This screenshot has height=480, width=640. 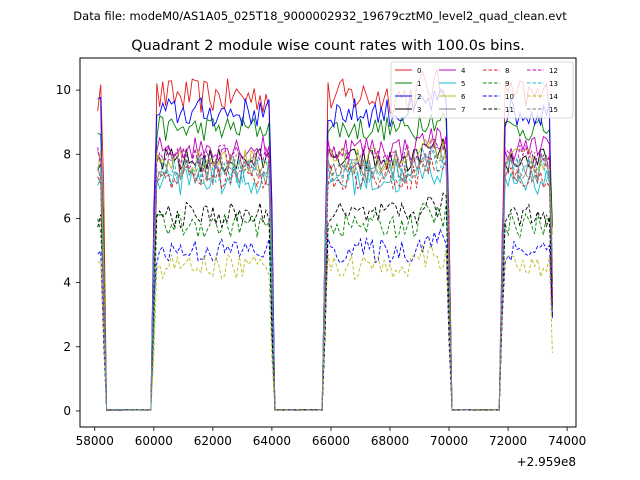 What do you see at coordinates (553, 97) in the screenshot?
I see `legend-label-14: 14` at bounding box center [553, 97].